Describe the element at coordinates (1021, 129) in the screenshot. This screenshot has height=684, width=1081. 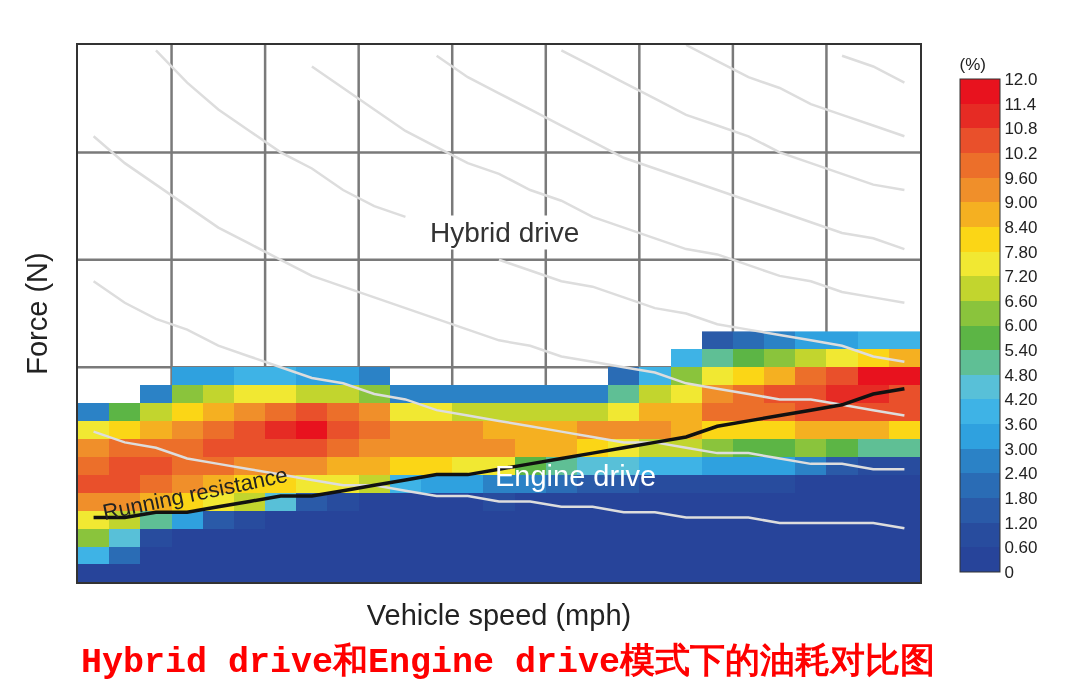
I see `color-bar-label: 10.8` at that location.